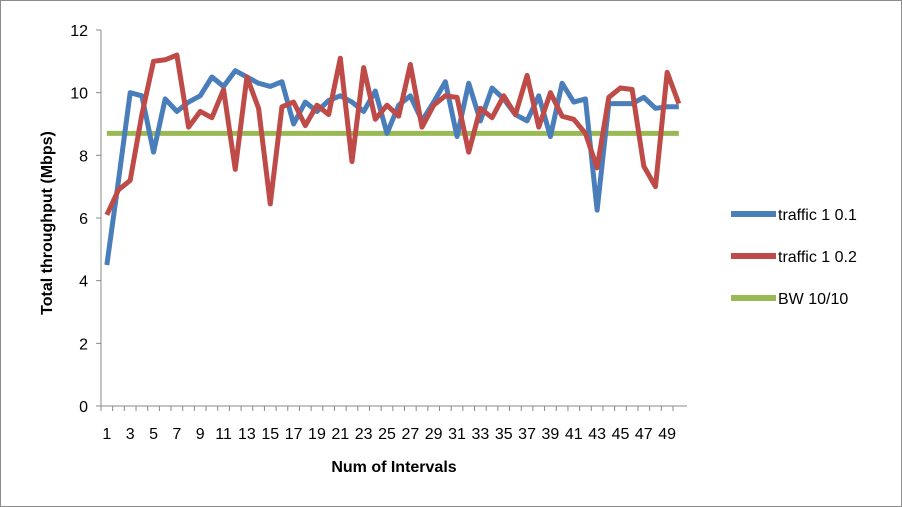 The height and width of the screenshot is (507, 902). What do you see at coordinates (387, 434) in the screenshot?
I see `x-tick-label: 25` at bounding box center [387, 434].